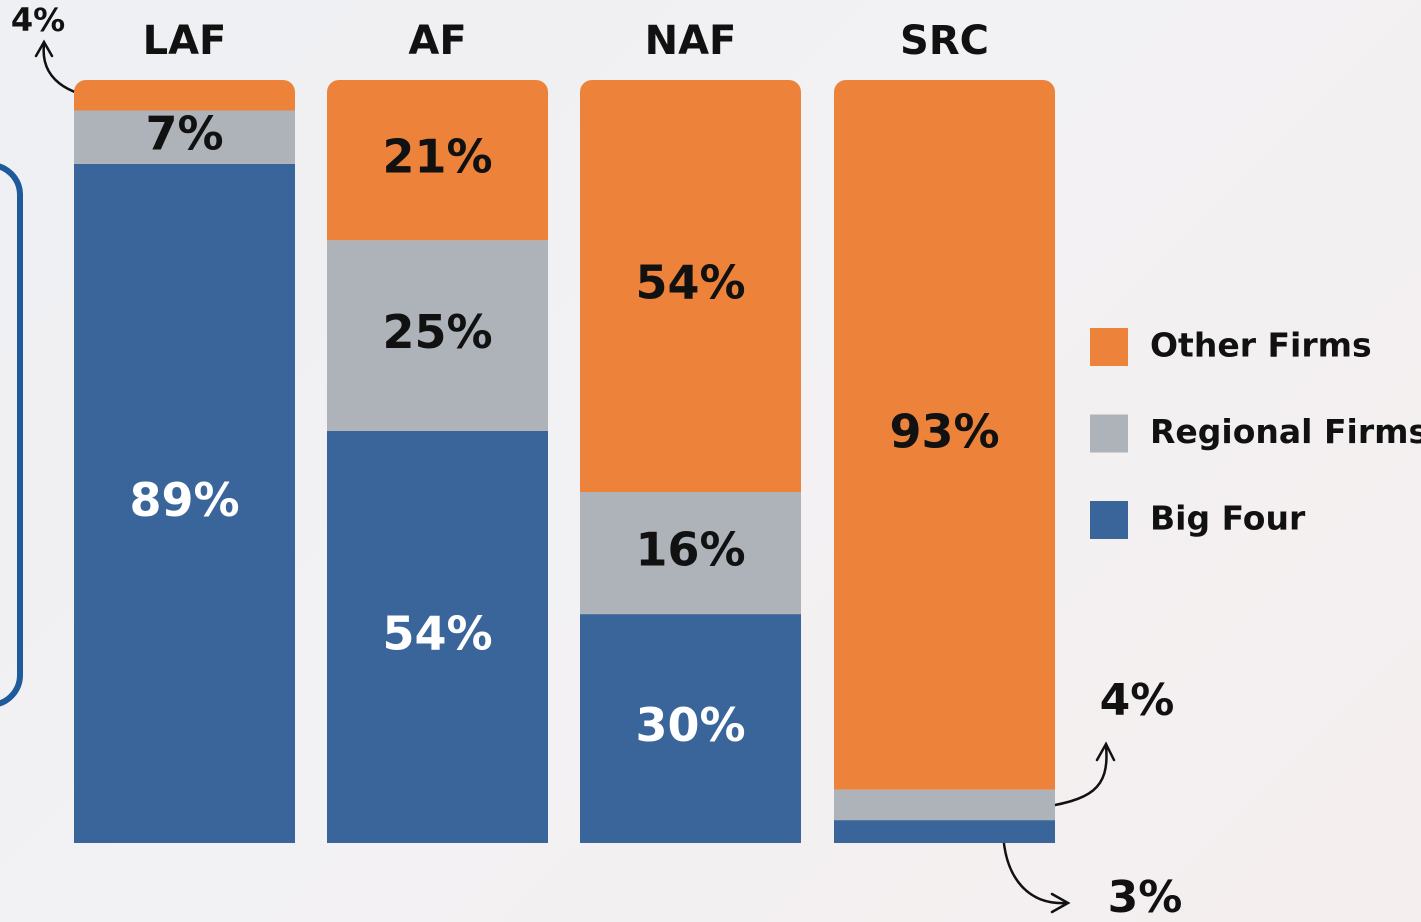 This screenshot has width=1421, height=922. What do you see at coordinates (437, 332) in the screenshot?
I see `data-label: 25%` at bounding box center [437, 332].